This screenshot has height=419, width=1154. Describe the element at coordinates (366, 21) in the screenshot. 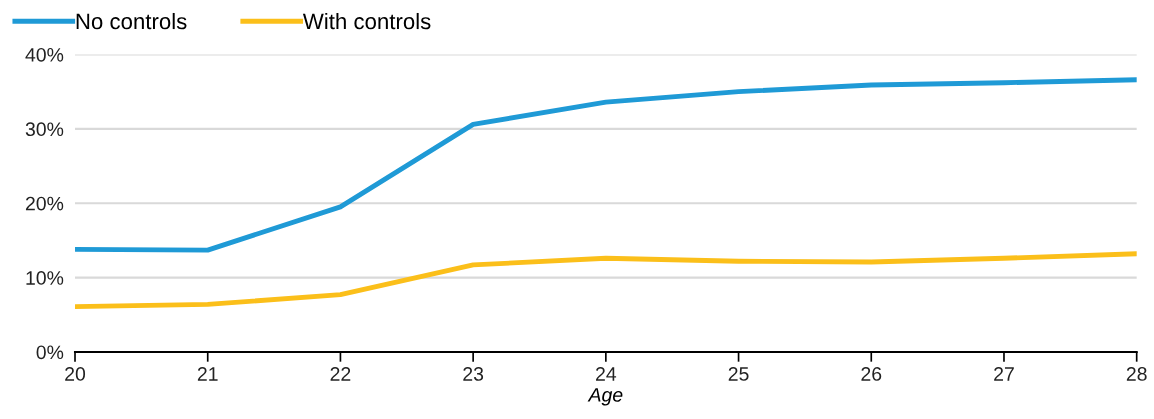

I see `legend-label: With controls` at that location.